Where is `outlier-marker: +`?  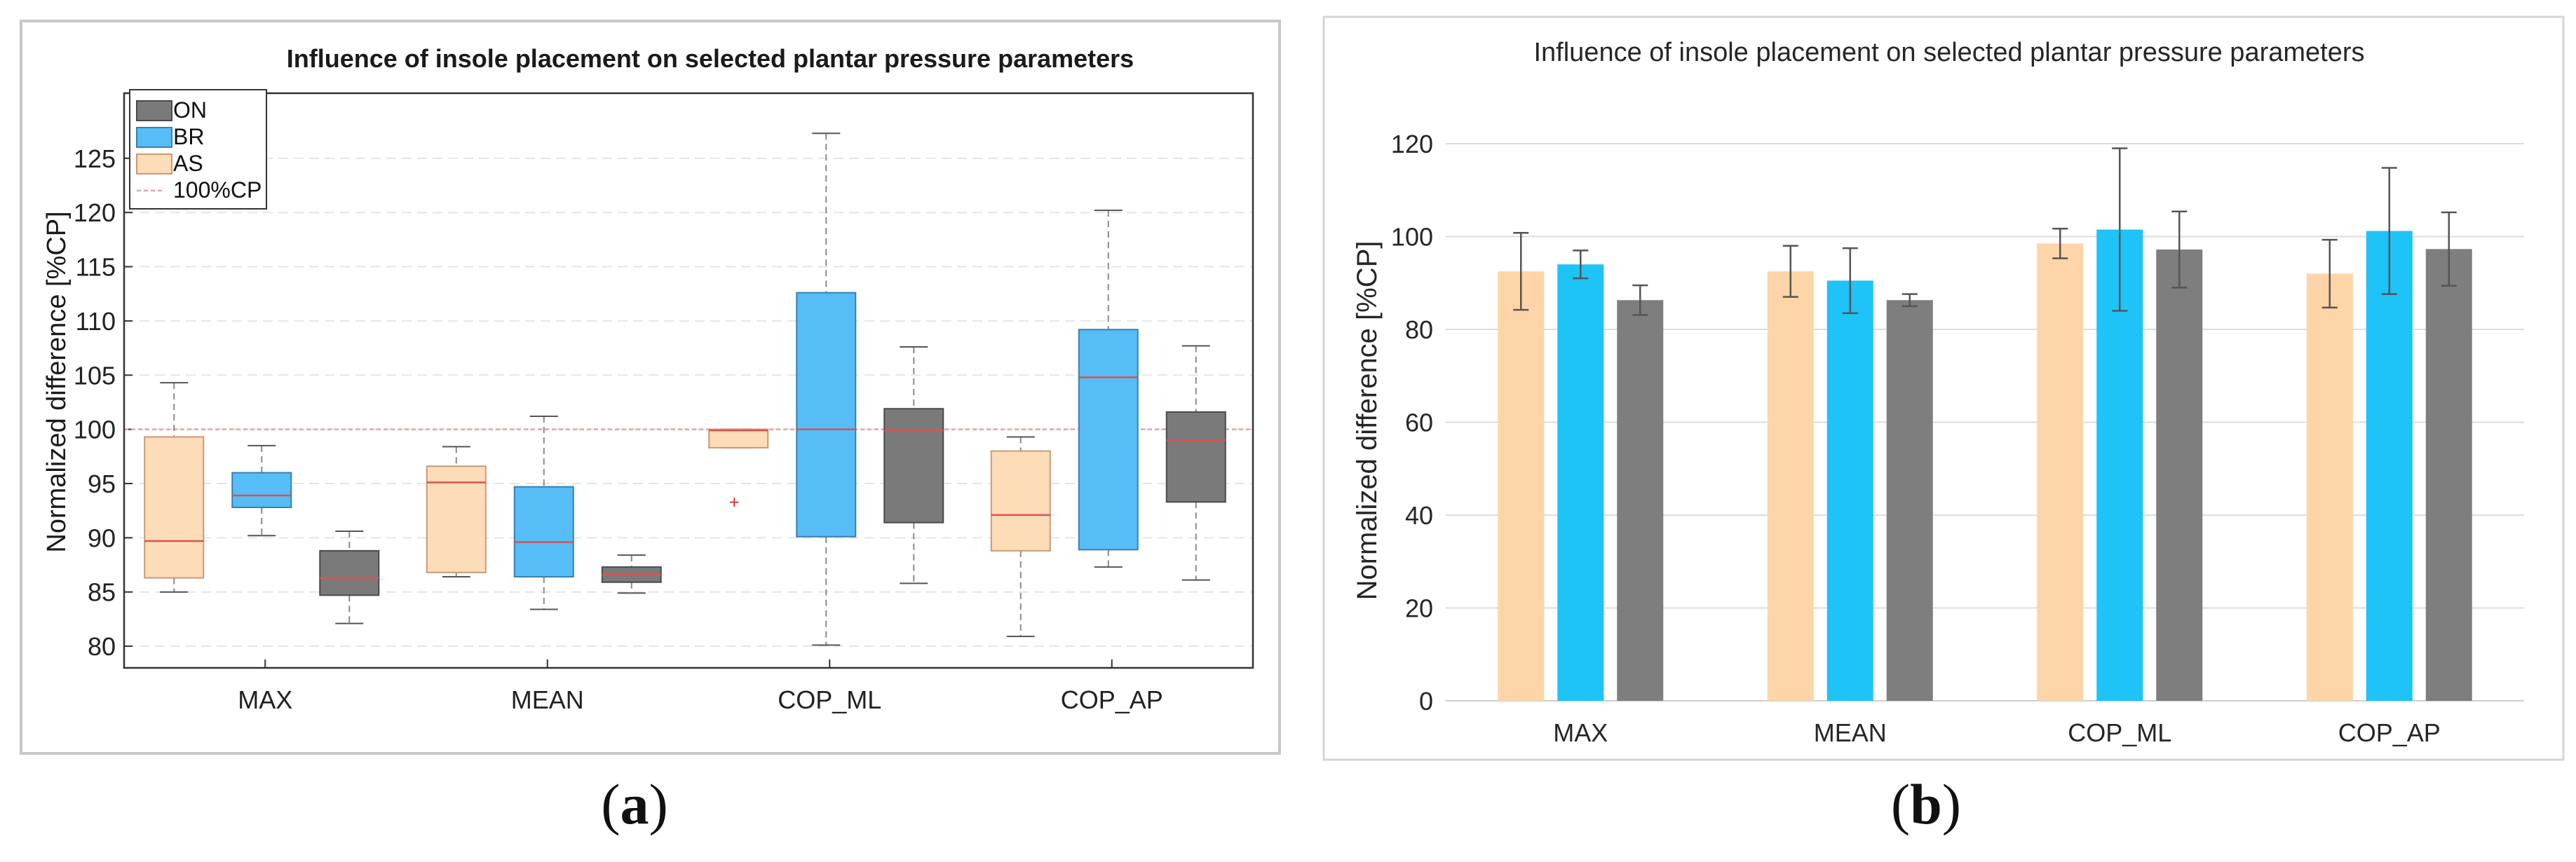 outlier-marker: + is located at coordinates (735, 502).